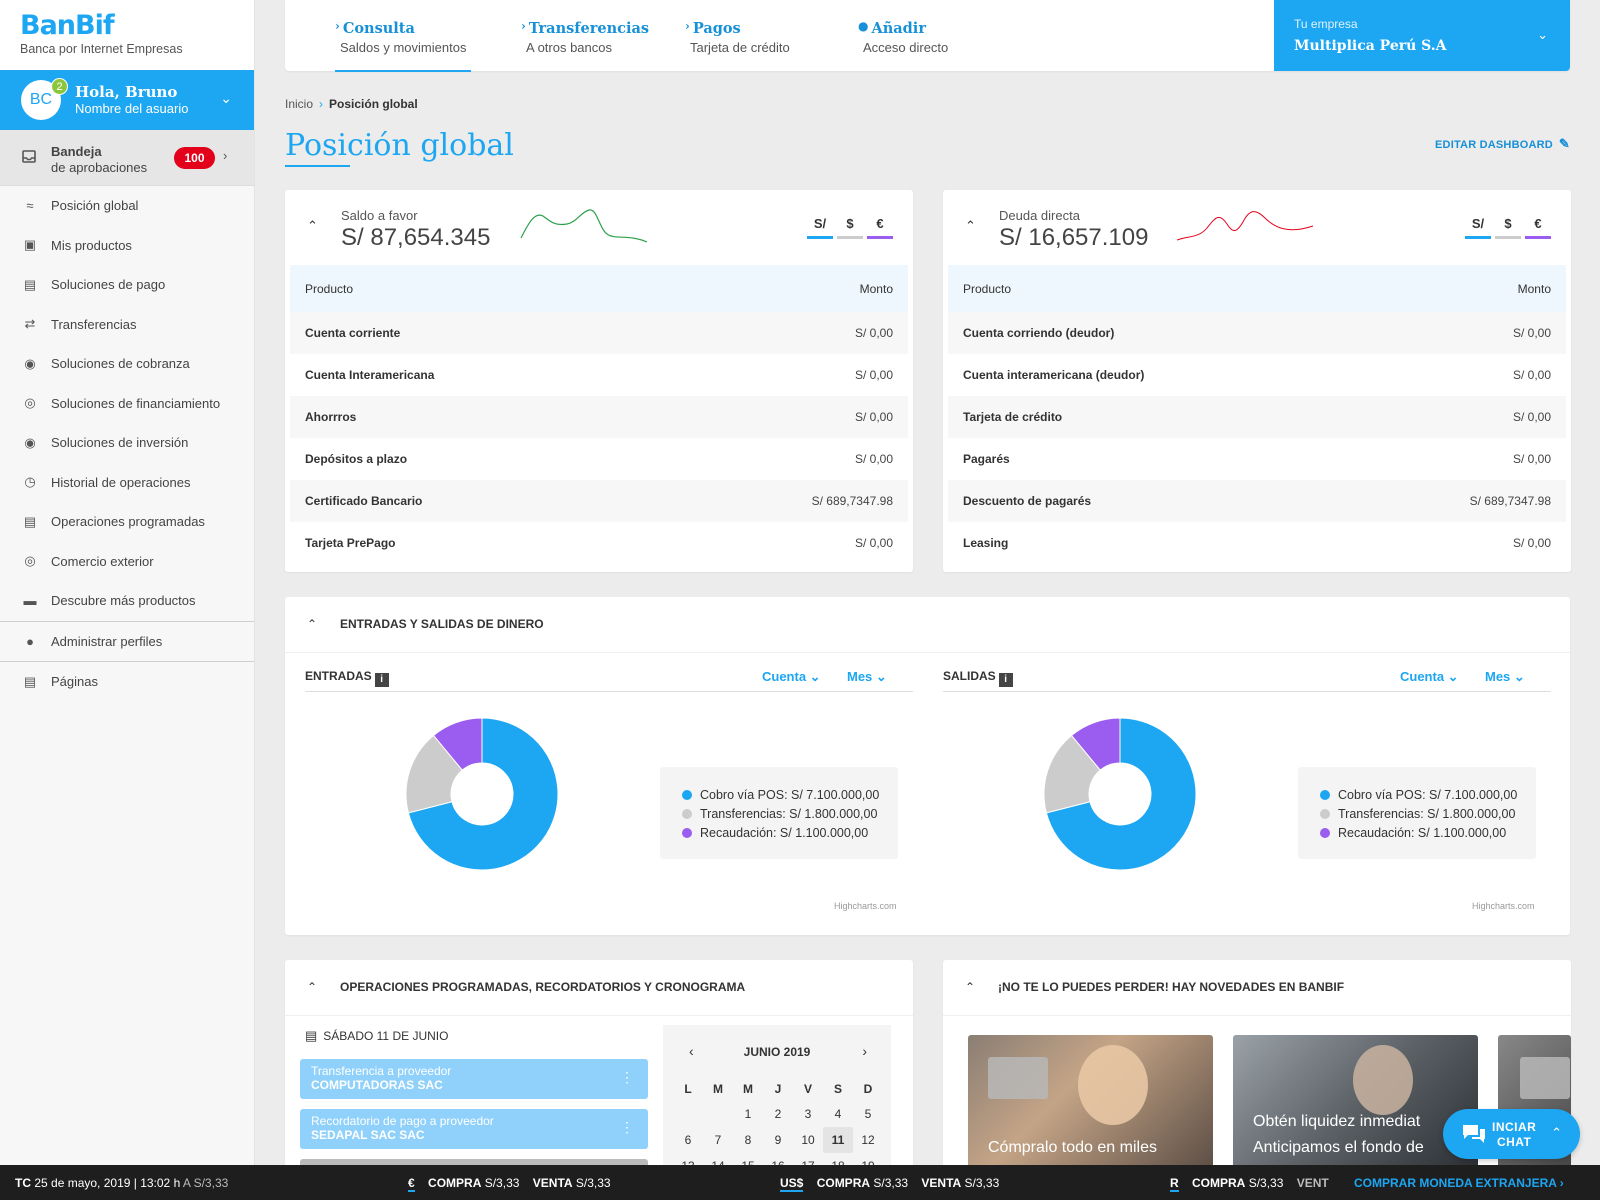 The image size is (1600, 1200). Describe the element at coordinates (127, 246) in the screenshot. I see `sidebar-item-1: ▣ Mis productos` at that location.